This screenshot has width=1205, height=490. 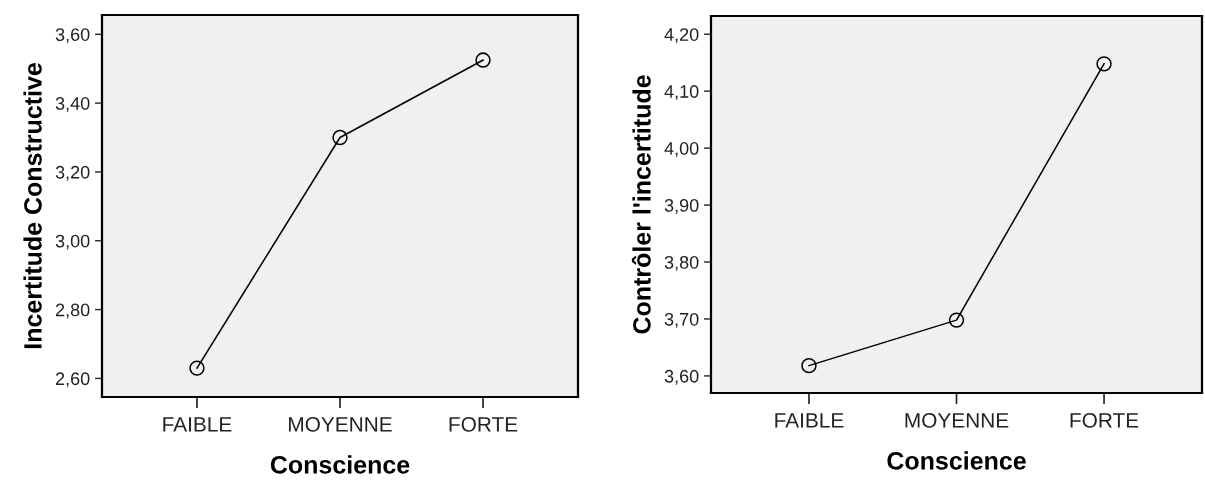 I want to click on y-axis-title: Incertitude Constructive, so click(x=32, y=206).